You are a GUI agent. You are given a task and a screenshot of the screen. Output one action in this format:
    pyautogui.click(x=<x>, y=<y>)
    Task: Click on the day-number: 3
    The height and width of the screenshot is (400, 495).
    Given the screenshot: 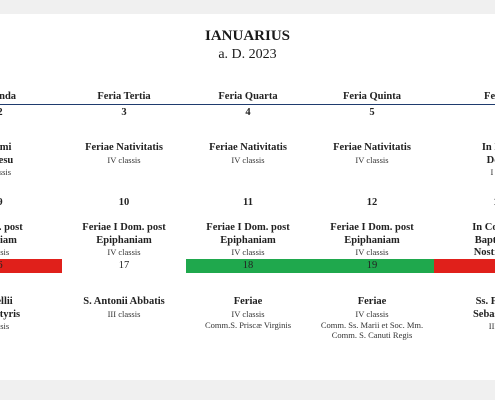 What is the action you would take?
    pyautogui.click(x=124, y=112)
    